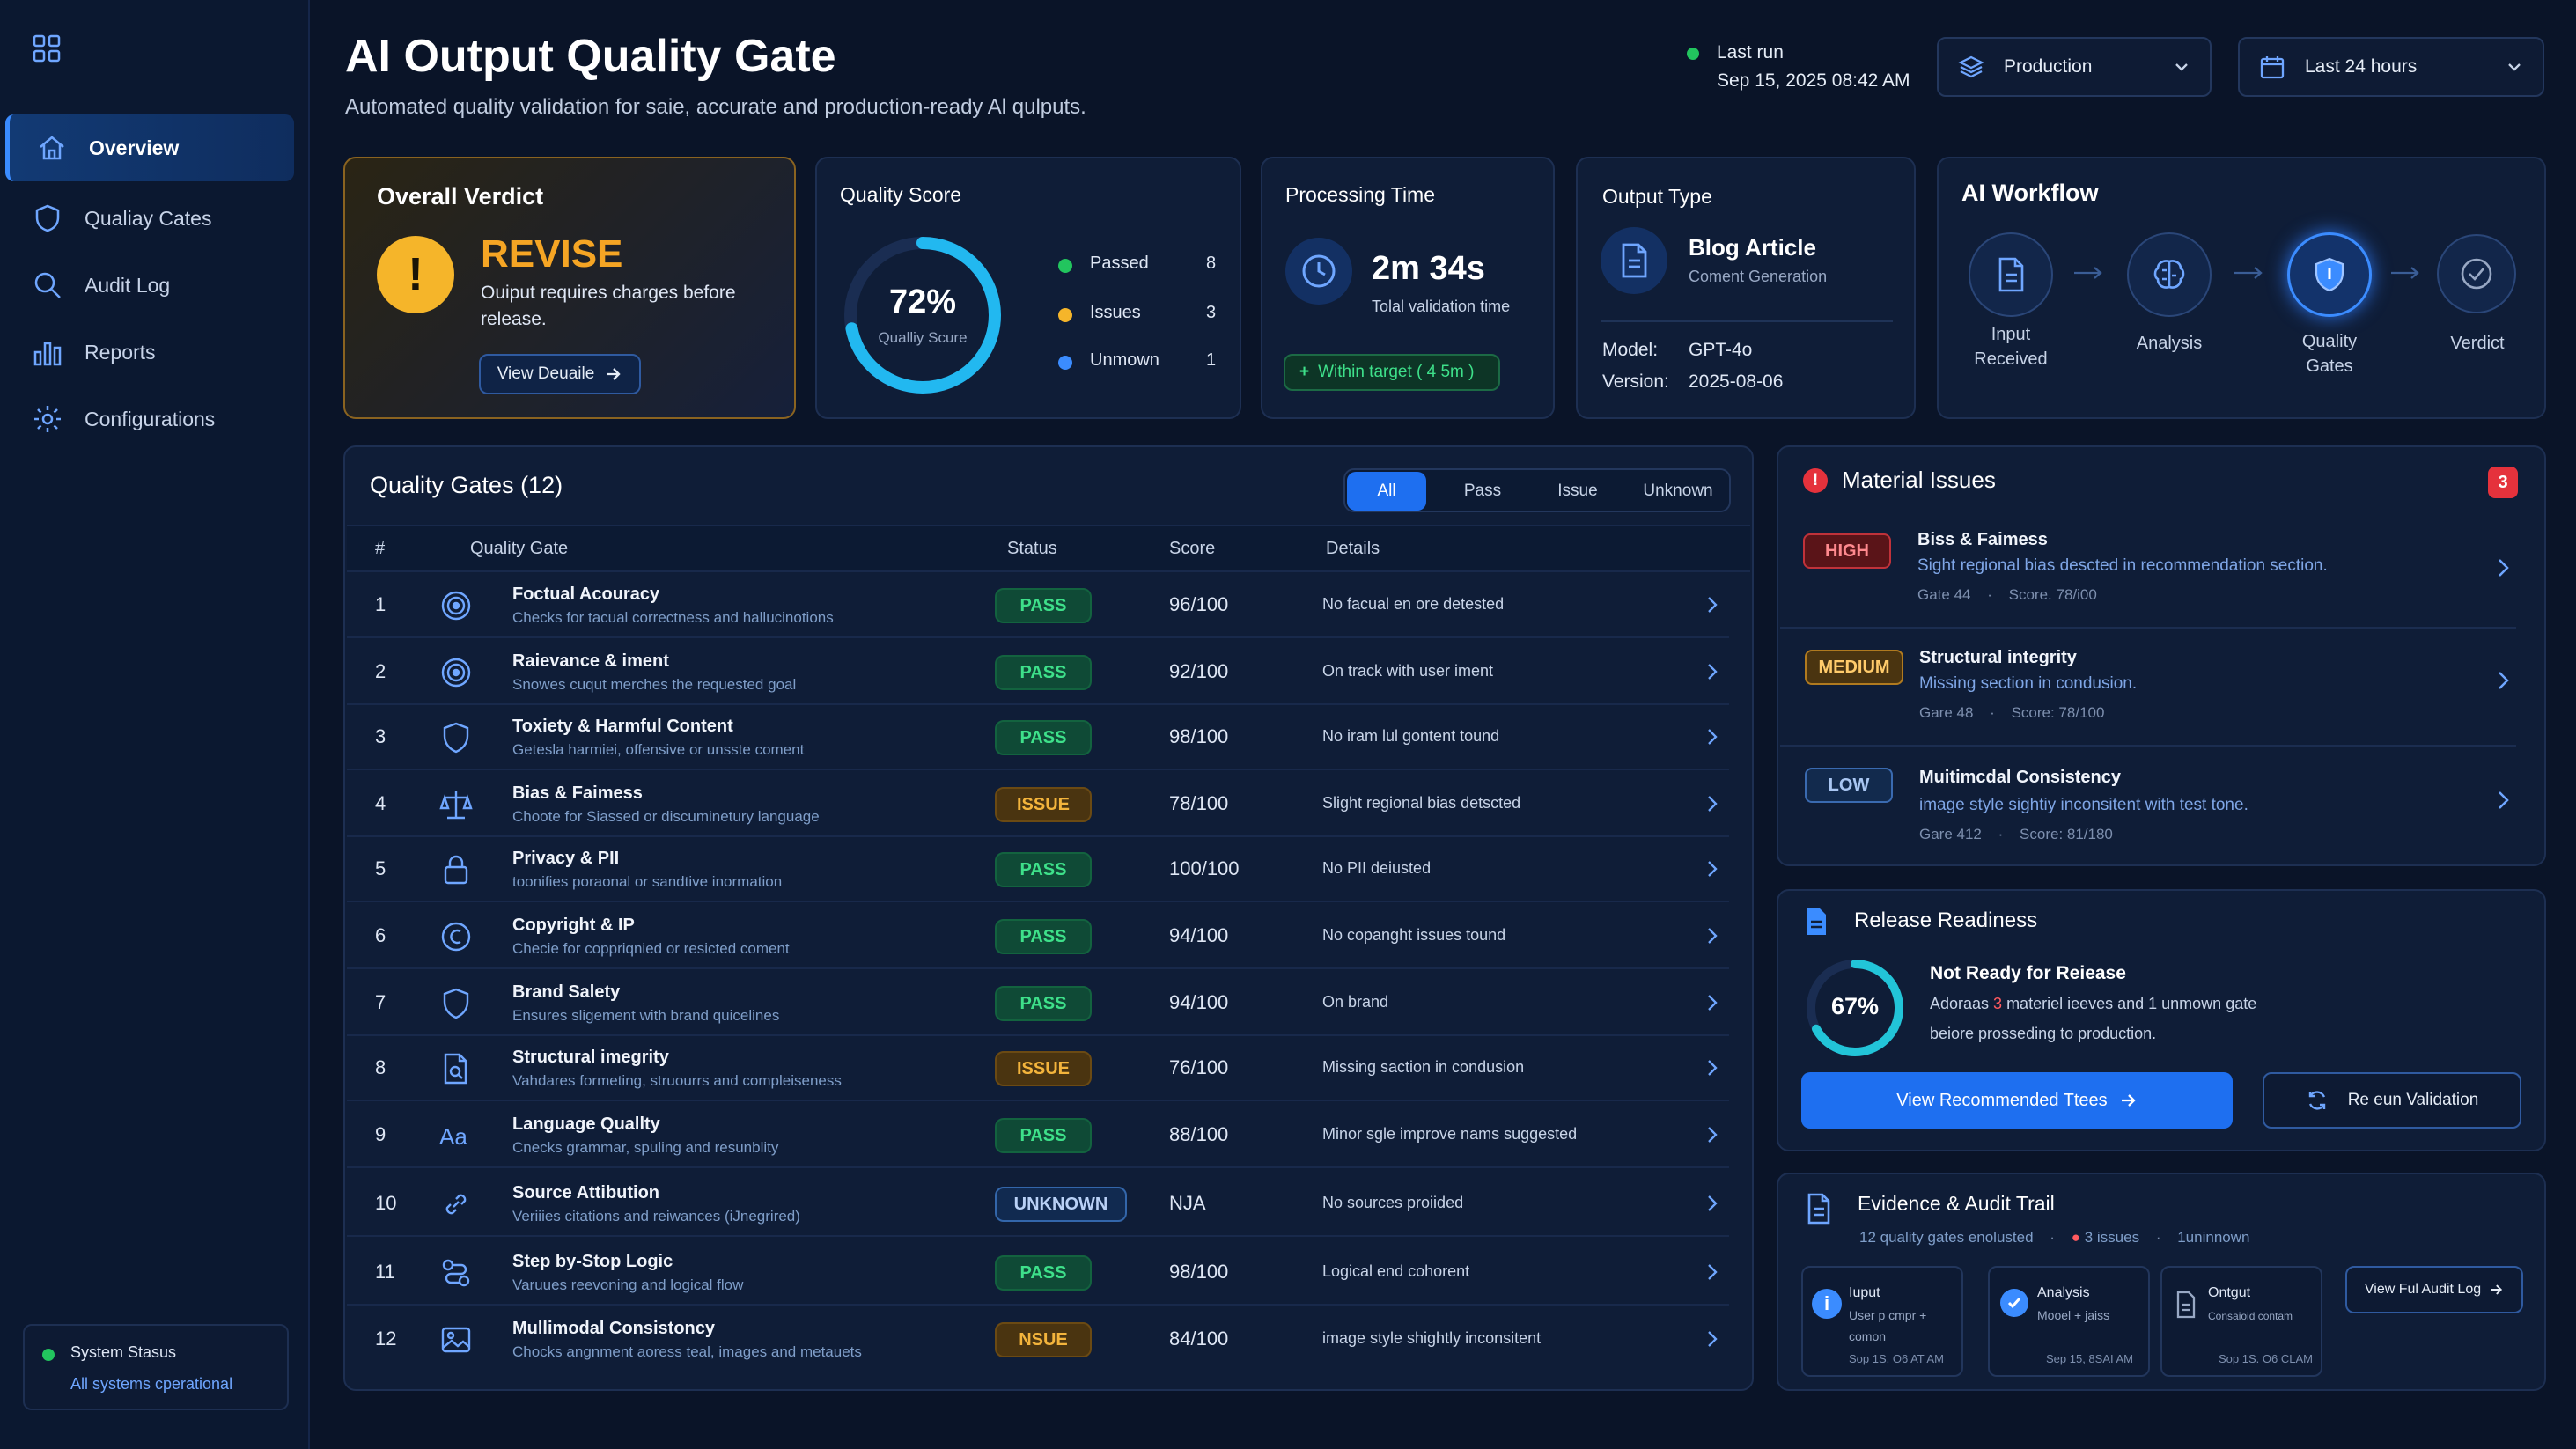  What do you see at coordinates (456, 606) in the screenshot?
I see `target-icon` at bounding box center [456, 606].